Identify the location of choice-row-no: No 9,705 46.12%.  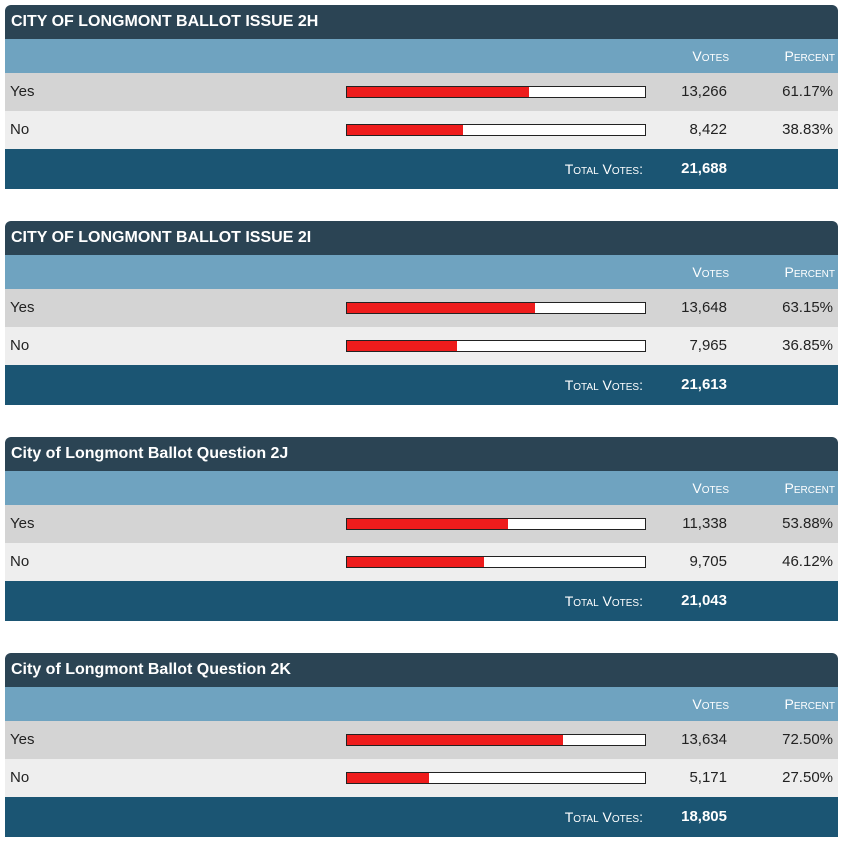
(421, 562).